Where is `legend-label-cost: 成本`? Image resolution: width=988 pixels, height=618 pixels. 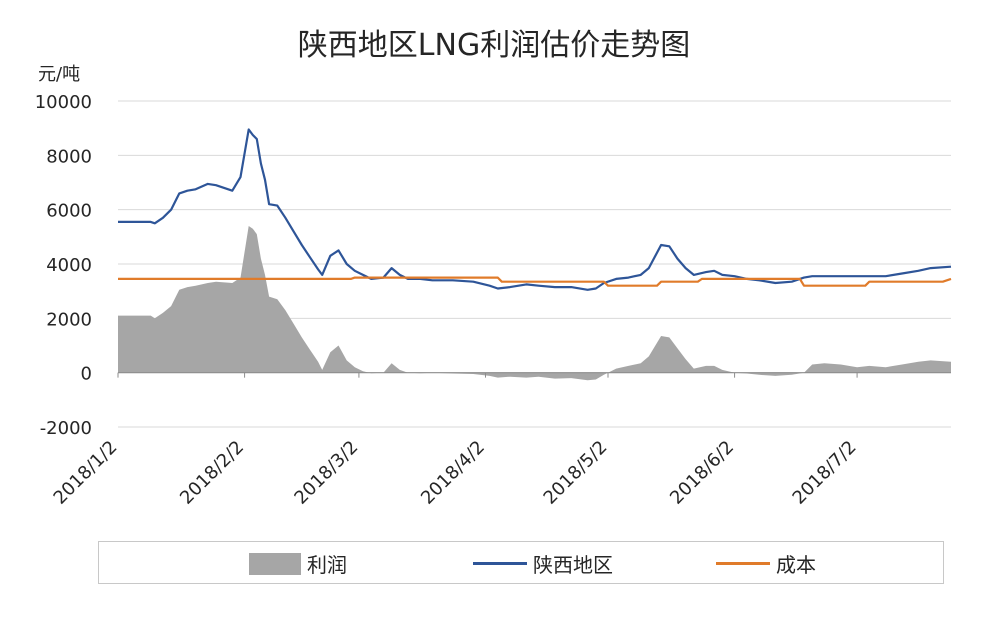 legend-label-cost: 成本 is located at coordinates (796, 565).